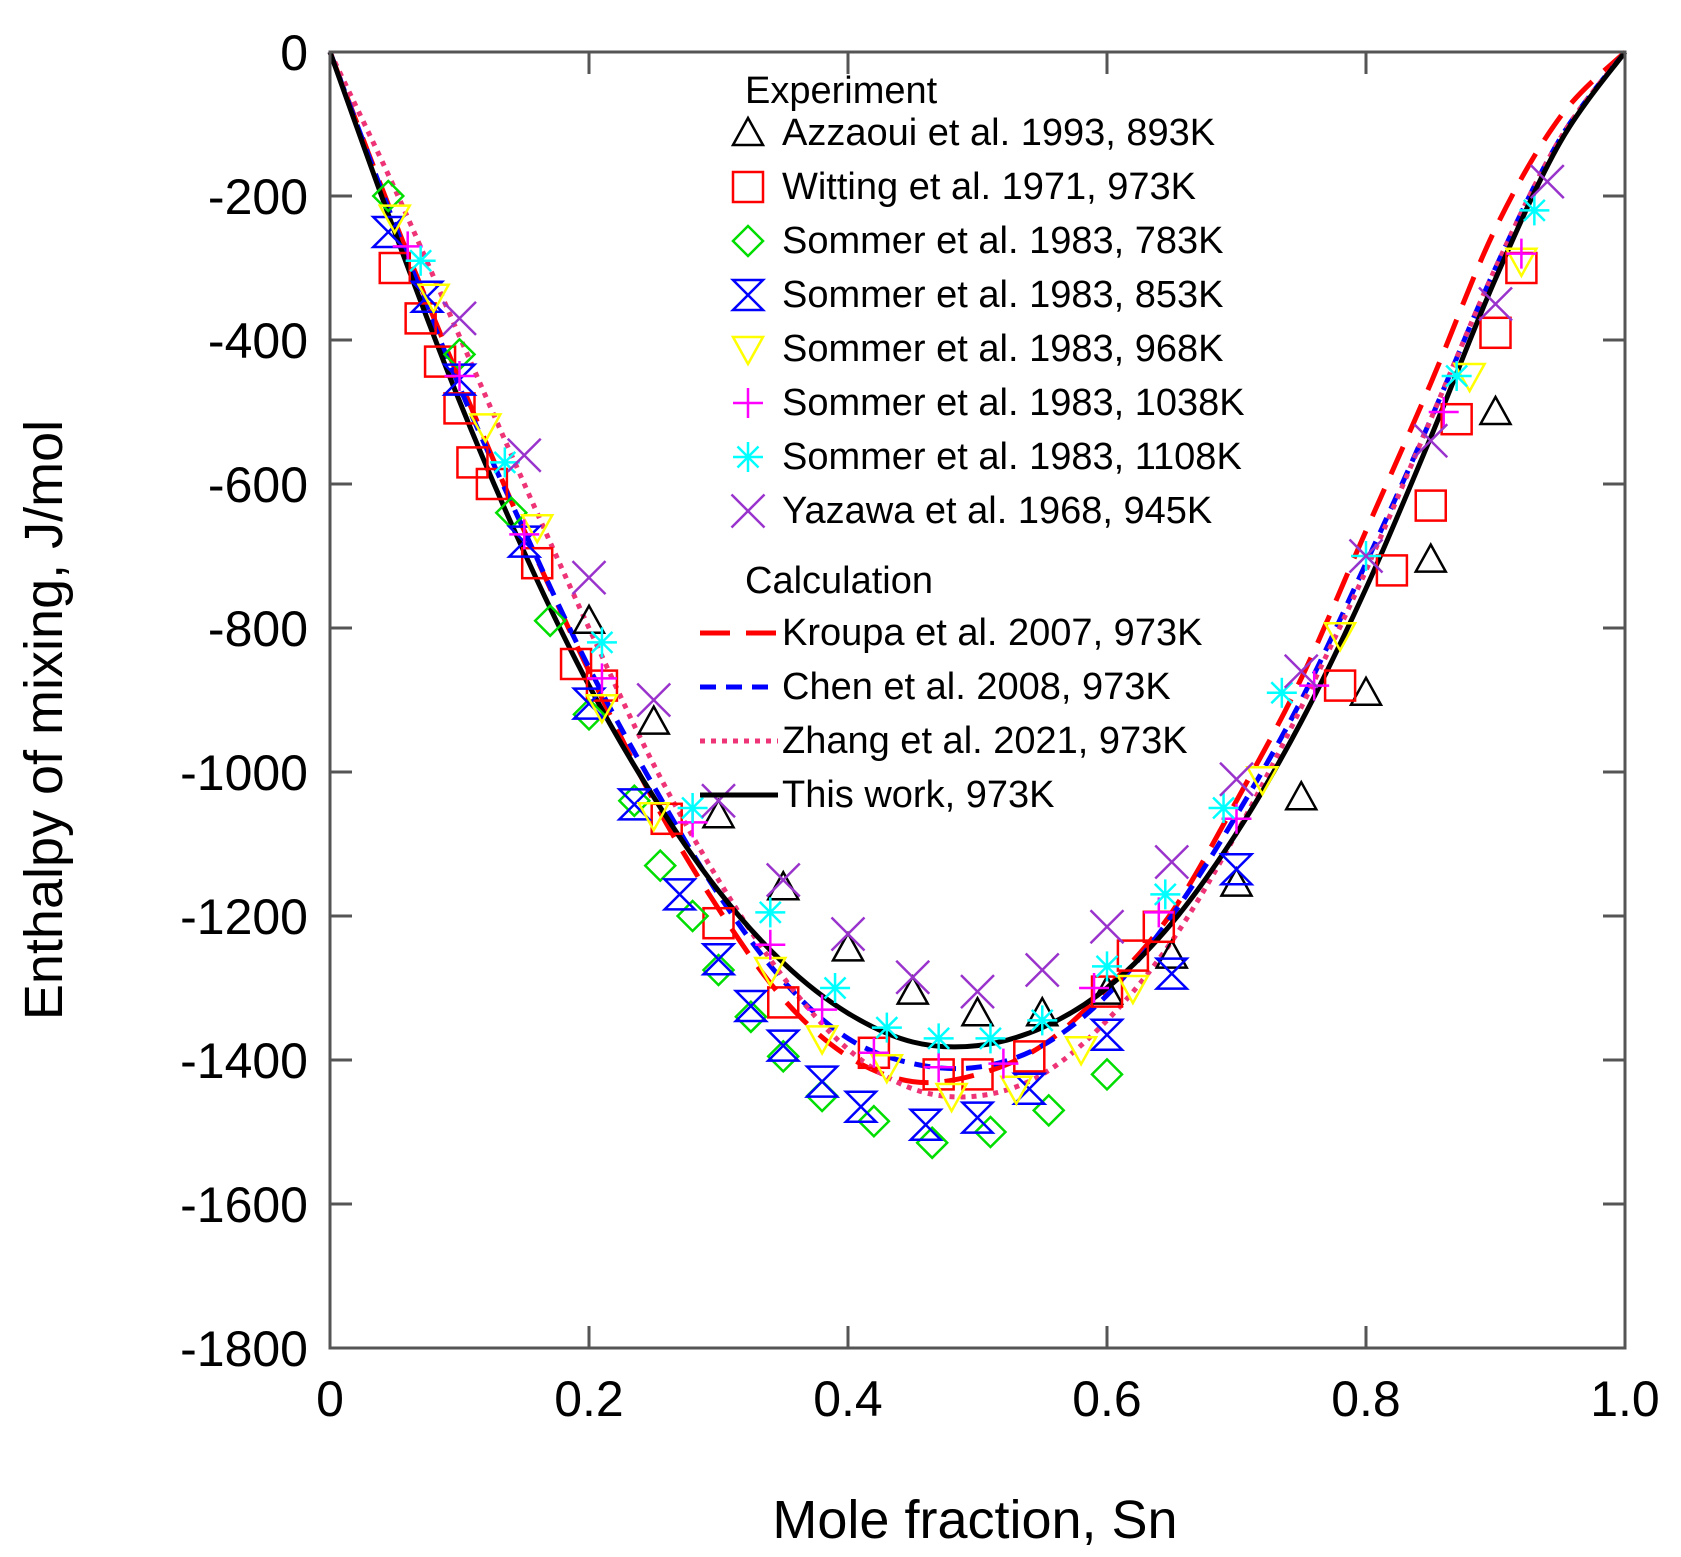 This screenshot has height=1557, width=1681. Describe the element at coordinates (258, 197) in the screenshot. I see `y-tick-label: -200` at that location.